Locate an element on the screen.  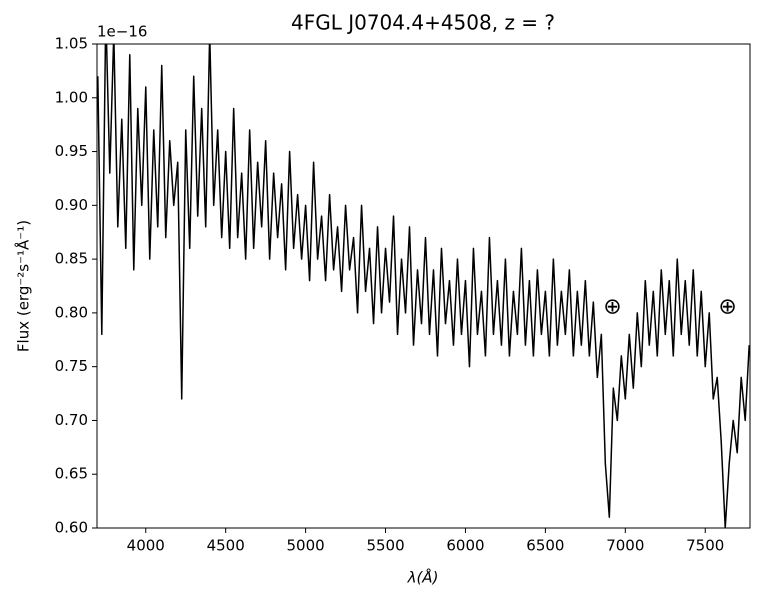
y-tick-label: 0.65 is located at coordinates (71, 474).